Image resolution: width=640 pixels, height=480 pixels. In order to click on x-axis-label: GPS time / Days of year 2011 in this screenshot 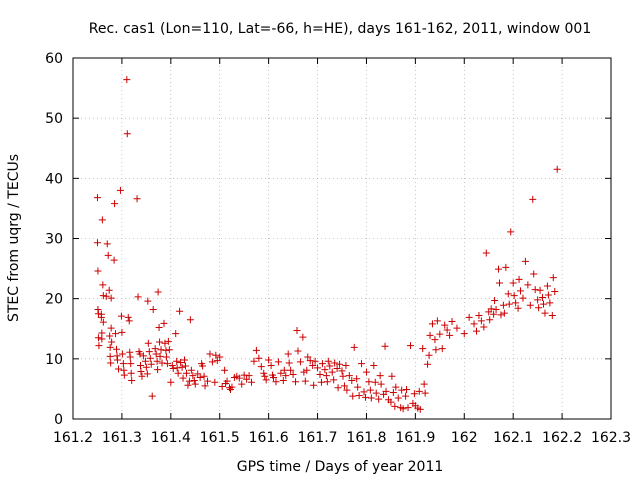, I will do `click(340, 467)`.